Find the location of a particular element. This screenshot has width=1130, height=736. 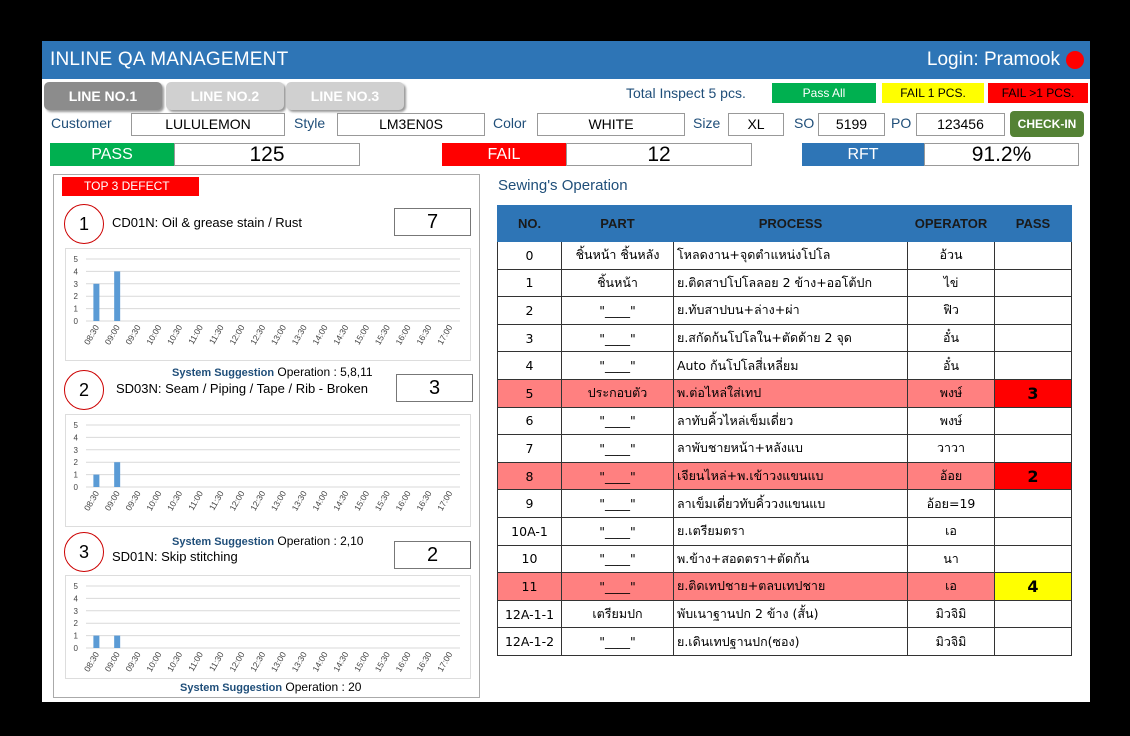

table-row: 2 "____" ย.ทับสาปบน+ล่าง+ผ่า ฟิว is located at coordinates (784, 310).